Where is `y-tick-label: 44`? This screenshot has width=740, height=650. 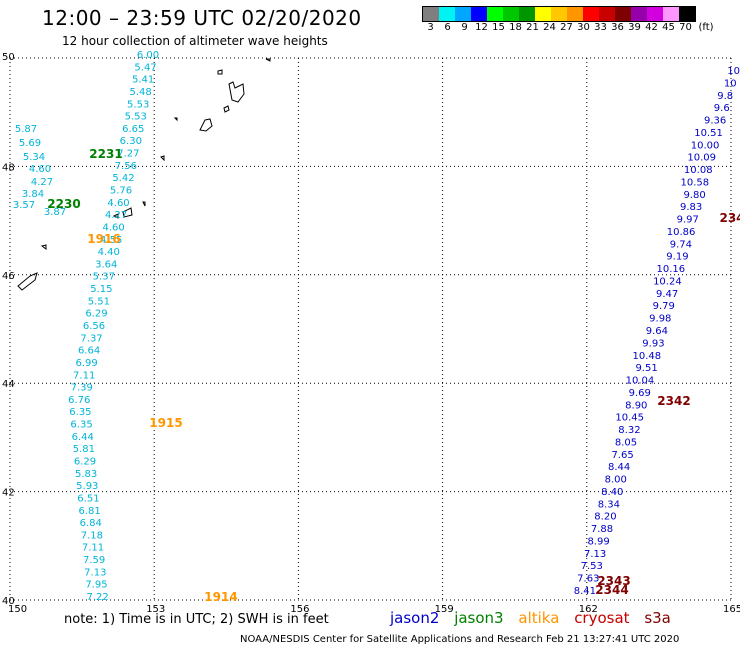 y-tick-label: 44 is located at coordinates (8, 384).